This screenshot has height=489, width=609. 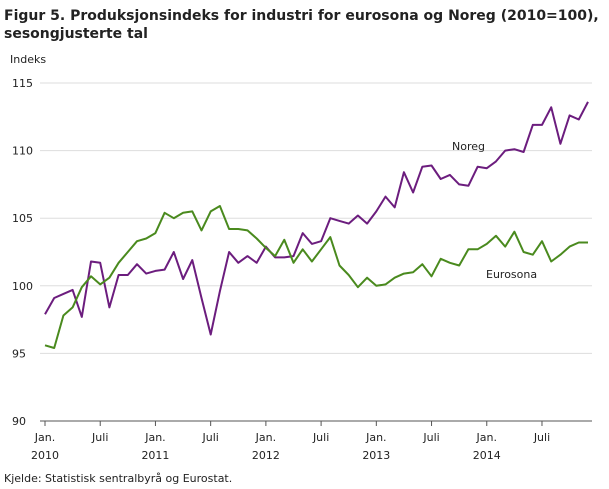 What do you see at coordinates (28, 59) in the screenshot?
I see `y-axis-label: Indeks` at bounding box center [28, 59].